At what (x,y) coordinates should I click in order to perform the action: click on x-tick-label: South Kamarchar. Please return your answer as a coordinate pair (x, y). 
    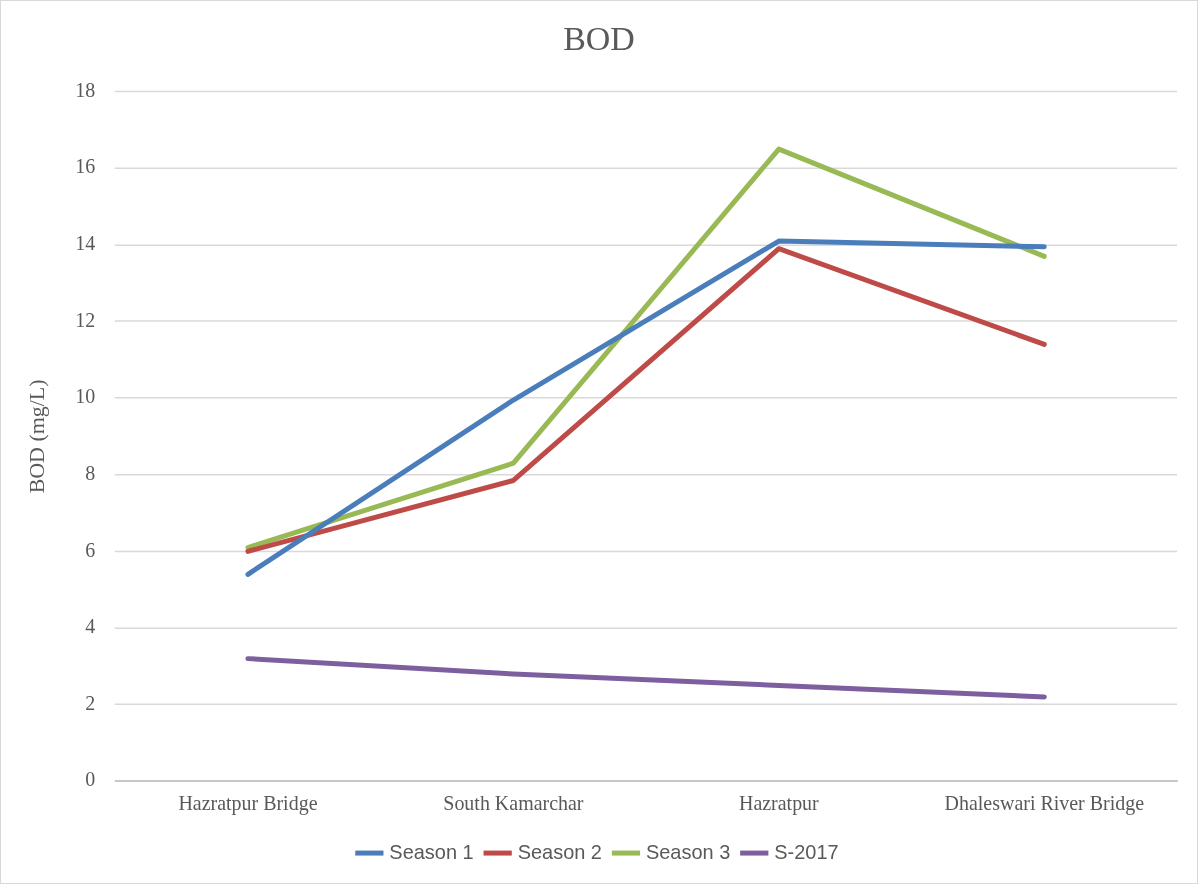
    Looking at the image, I should click on (513, 803).